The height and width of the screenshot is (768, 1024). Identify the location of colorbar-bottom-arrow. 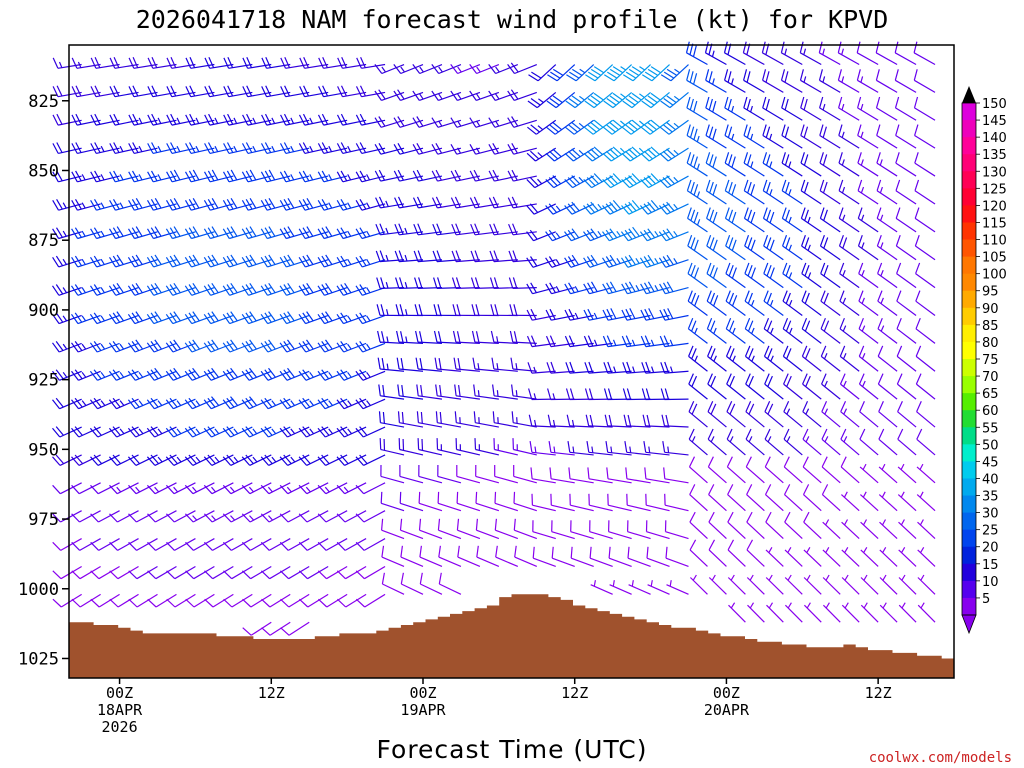
(969, 624).